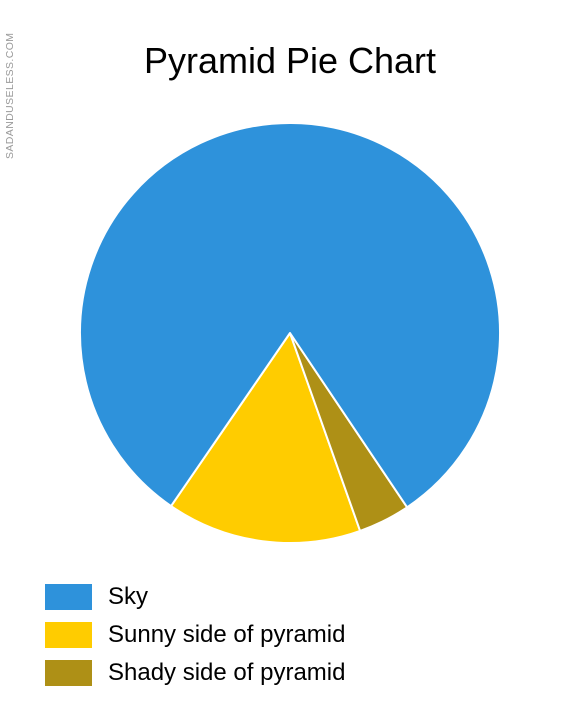  What do you see at coordinates (68, 635) in the screenshot?
I see `legend-swatch-sunny-side` at bounding box center [68, 635].